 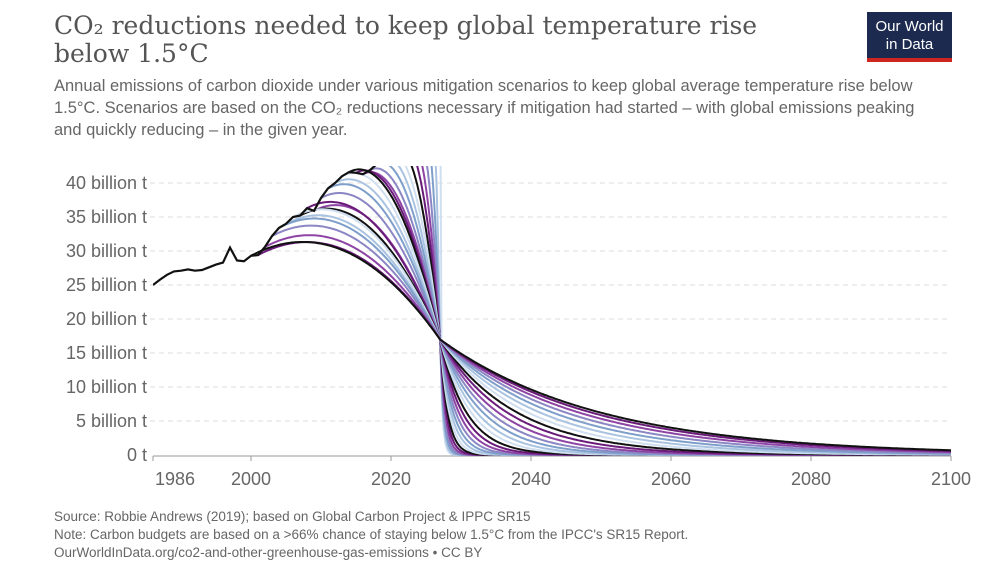 What do you see at coordinates (251, 479) in the screenshot?
I see `x-tick-label: 2000` at bounding box center [251, 479].